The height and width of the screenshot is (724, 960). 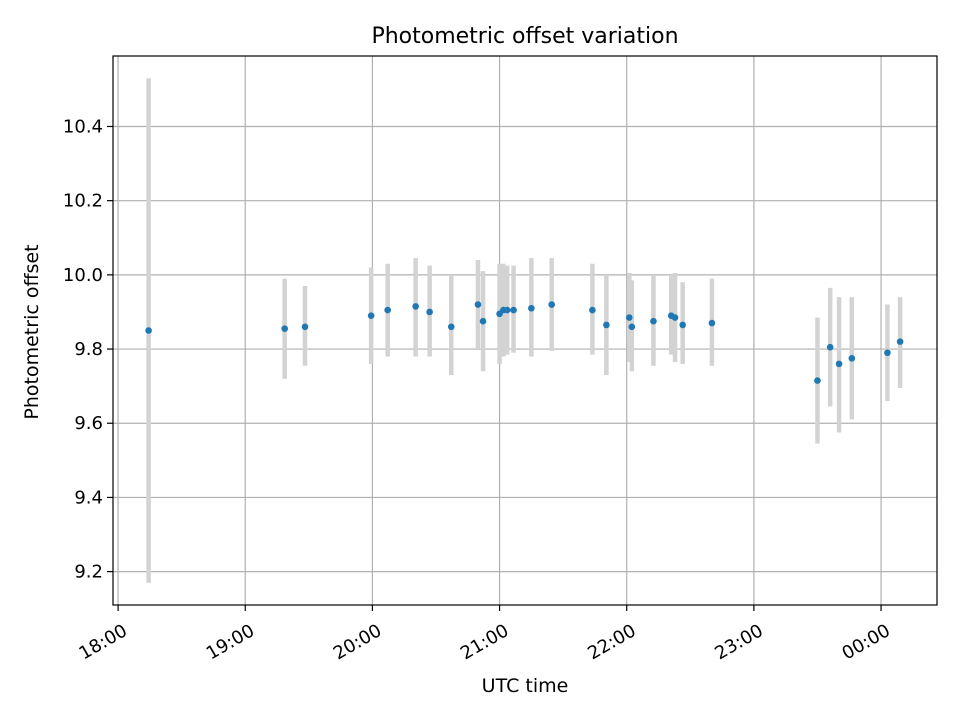 What do you see at coordinates (88, 572) in the screenshot?
I see `y-tick-label: 9.2` at bounding box center [88, 572].